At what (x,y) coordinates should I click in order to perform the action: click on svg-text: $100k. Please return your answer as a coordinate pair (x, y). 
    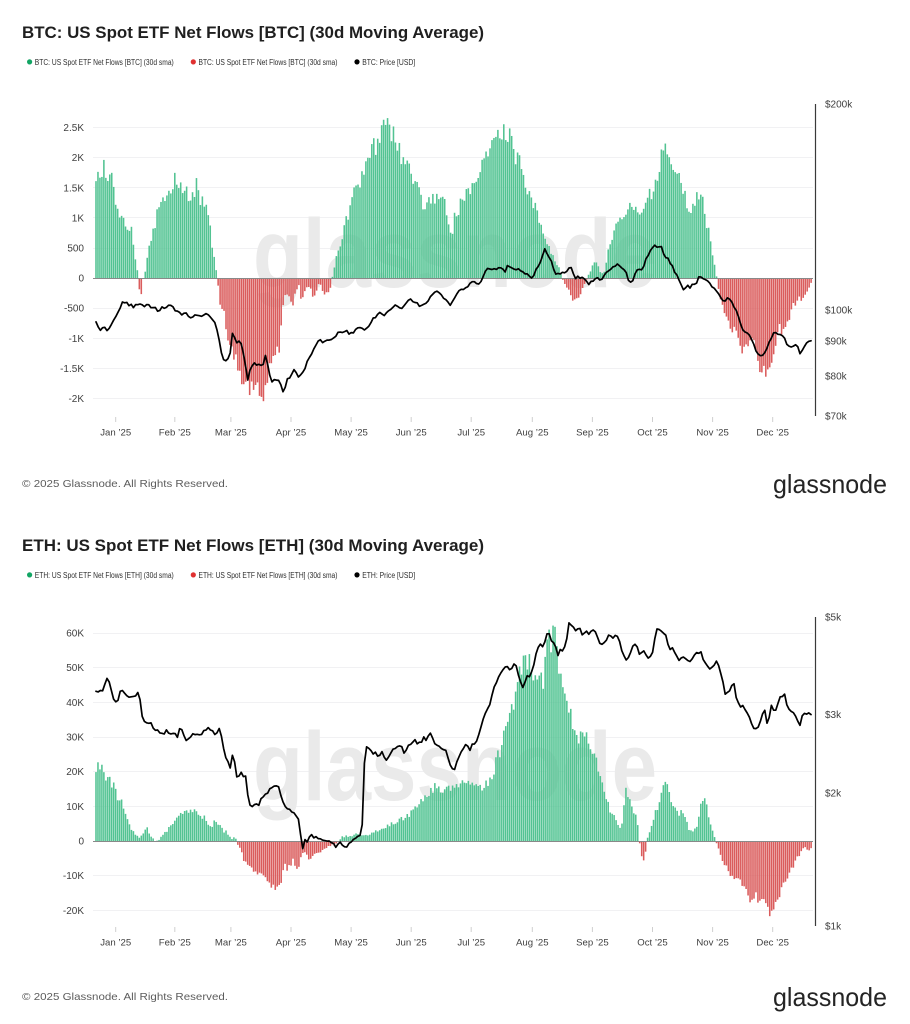
    Looking at the image, I should click on (839, 311).